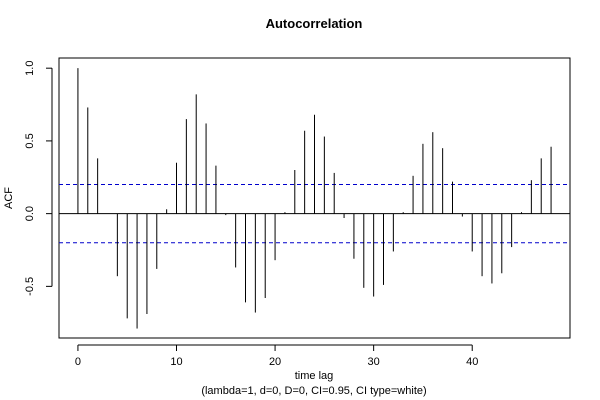 The height and width of the screenshot is (400, 600). I want to click on x-tick-label: 0, so click(78, 362).